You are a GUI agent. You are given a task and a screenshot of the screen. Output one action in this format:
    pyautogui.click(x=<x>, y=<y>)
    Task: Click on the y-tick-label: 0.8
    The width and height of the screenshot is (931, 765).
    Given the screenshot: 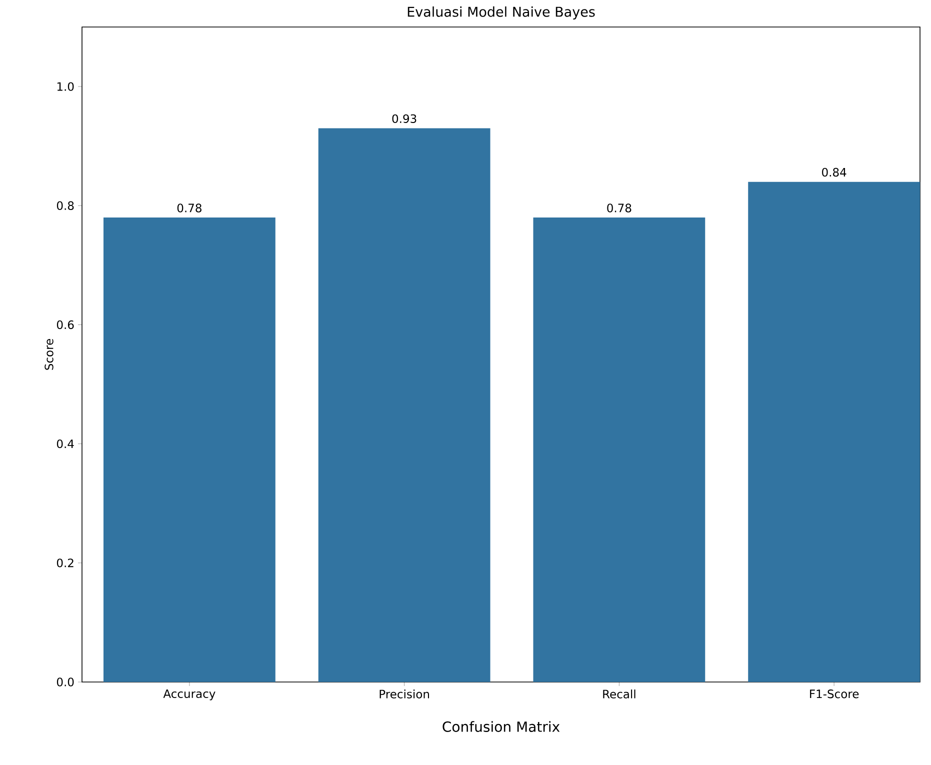 What is the action you would take?
    pyautogui.click(x=65, y=205)
    